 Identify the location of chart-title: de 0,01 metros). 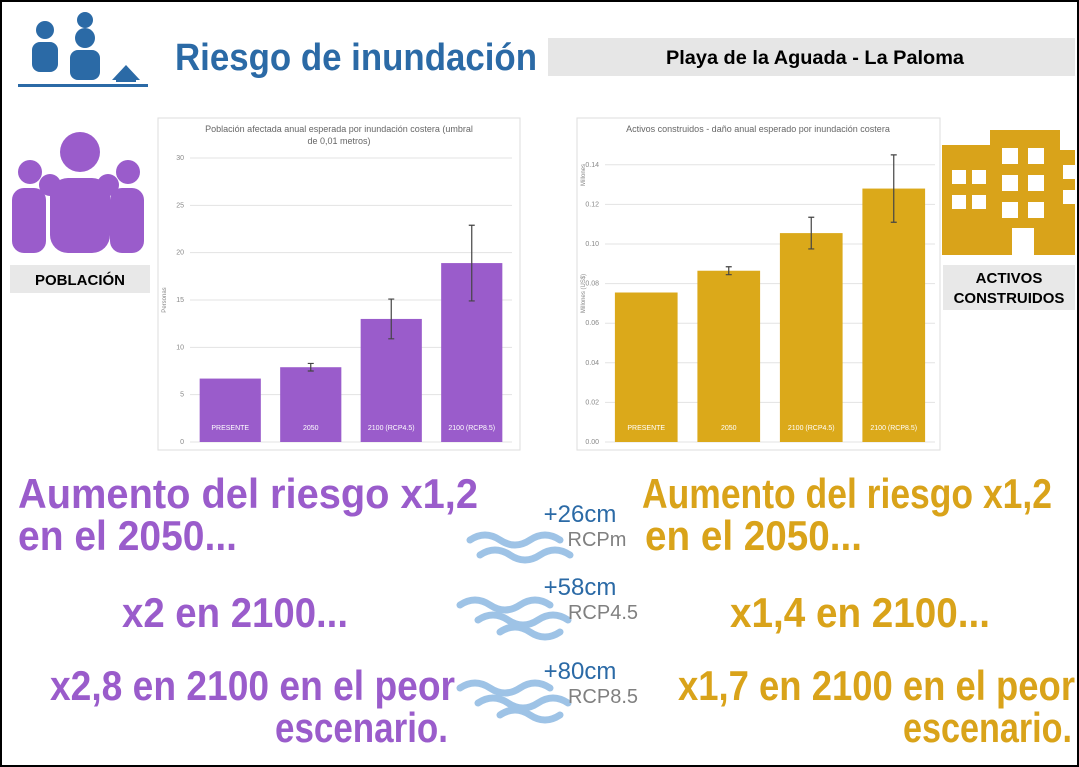
(338, 141).